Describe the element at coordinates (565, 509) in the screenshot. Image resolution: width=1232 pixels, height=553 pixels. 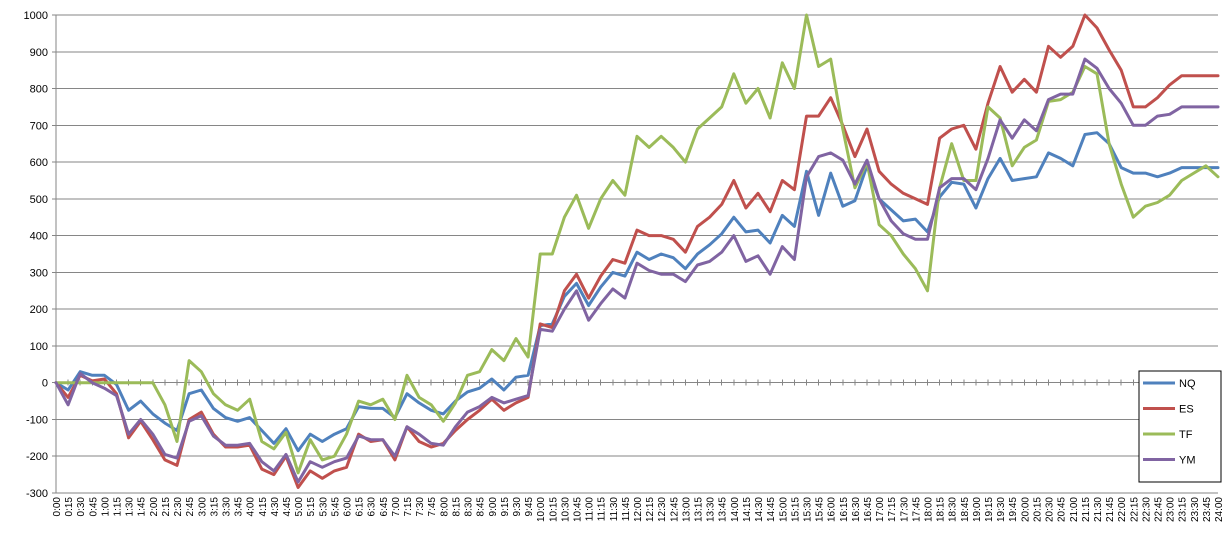
I see `x-tick-label: 10:30` at that location.